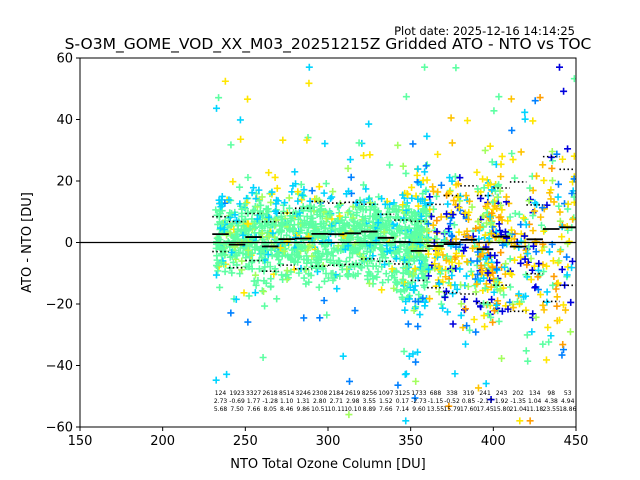 The width and height of the screenshot is (640, 480). What do you see at coordinates (452, 393) in the screenshot?
I see `bin-count-label: 338` at bounding box center [452, 393].